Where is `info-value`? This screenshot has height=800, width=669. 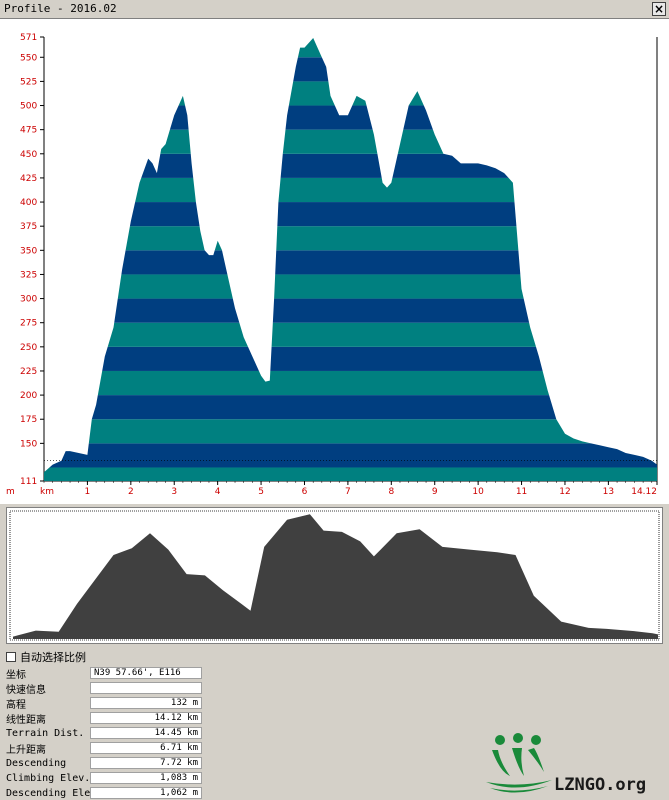 info-value is located at coordinates (146, 688).